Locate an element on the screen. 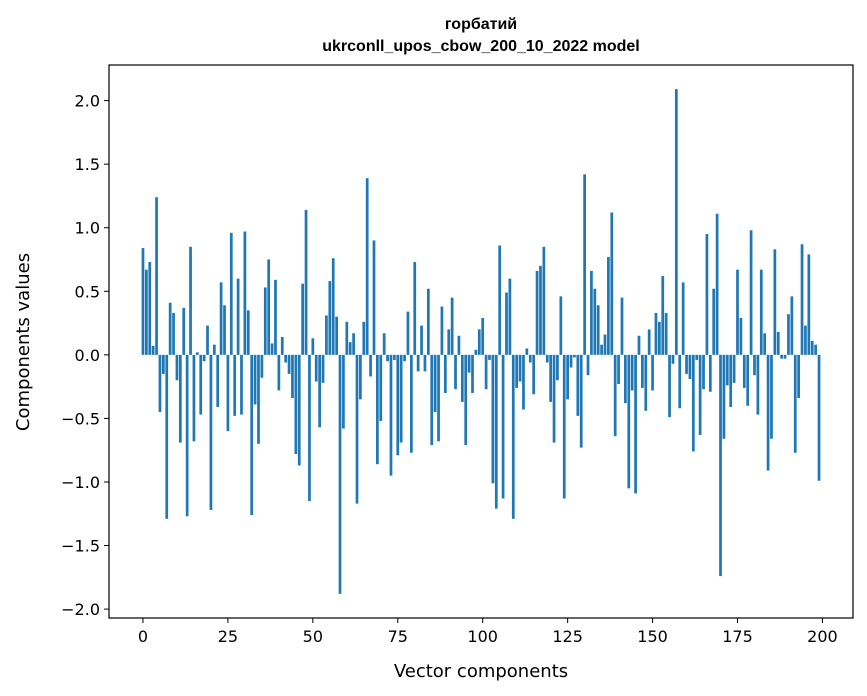 The width and height of the screenshot is (867, 696). x-tick-label: 0 is located at coordinates (143, 636).